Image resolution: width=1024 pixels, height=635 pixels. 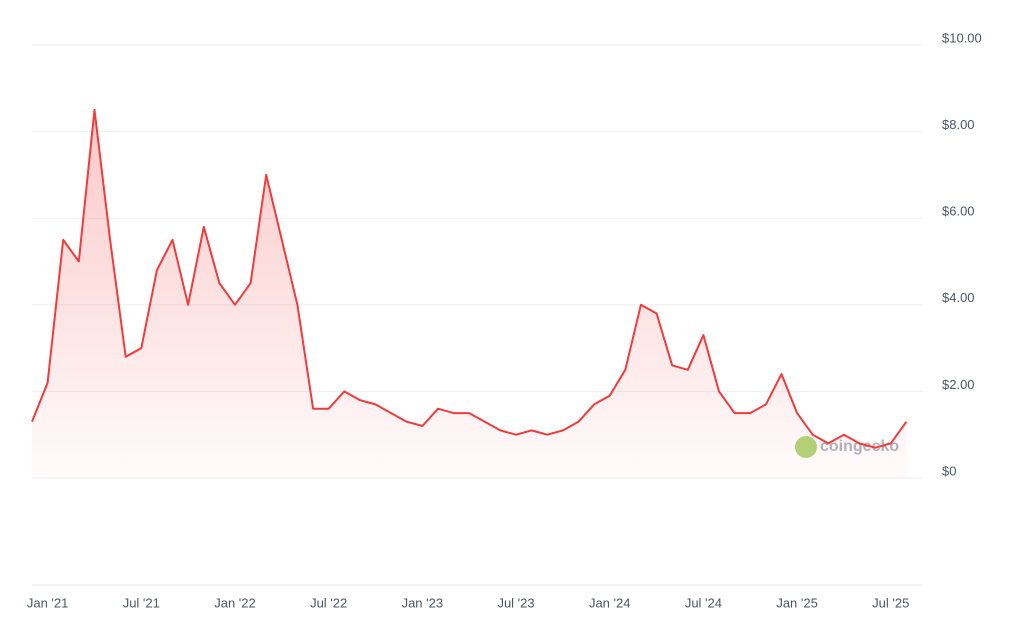 What do you see at coordinates (949, 470) in the screenshot?
I see `y-tick-label: $0` at bounding box center [949, 470].